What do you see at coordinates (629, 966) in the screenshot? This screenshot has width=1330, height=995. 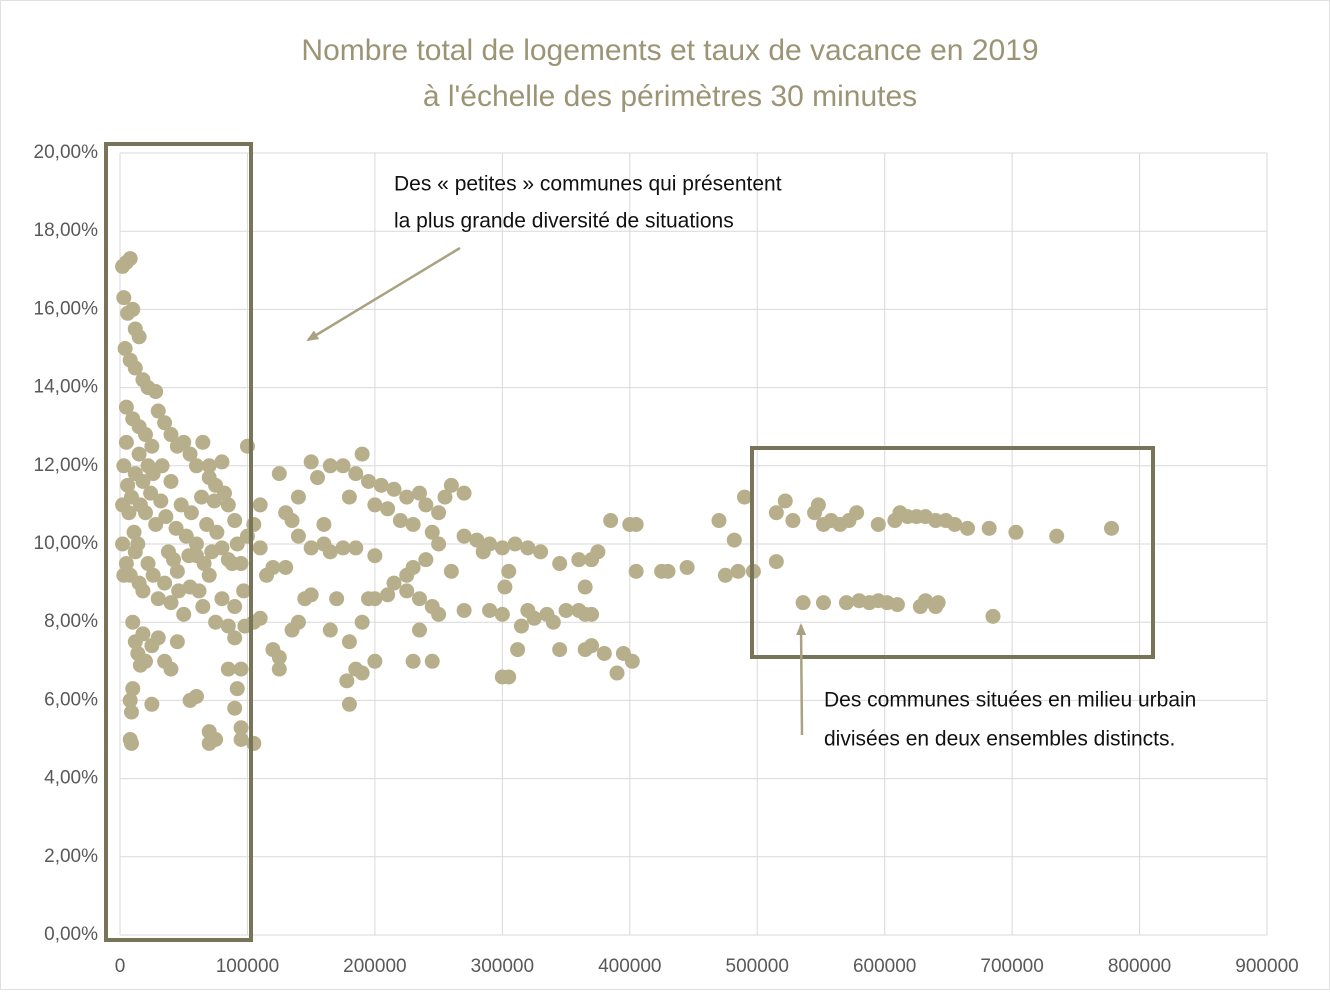 I see `x-tick-label: 400000` at bounding box center [629, 966].